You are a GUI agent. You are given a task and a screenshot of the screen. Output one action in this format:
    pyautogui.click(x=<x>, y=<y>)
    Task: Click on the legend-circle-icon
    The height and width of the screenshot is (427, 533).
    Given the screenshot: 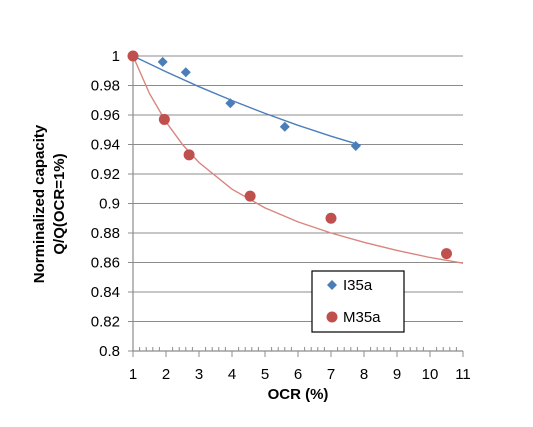 What is the action you would take?
    pyautogui.click(x=332, y=317)
    